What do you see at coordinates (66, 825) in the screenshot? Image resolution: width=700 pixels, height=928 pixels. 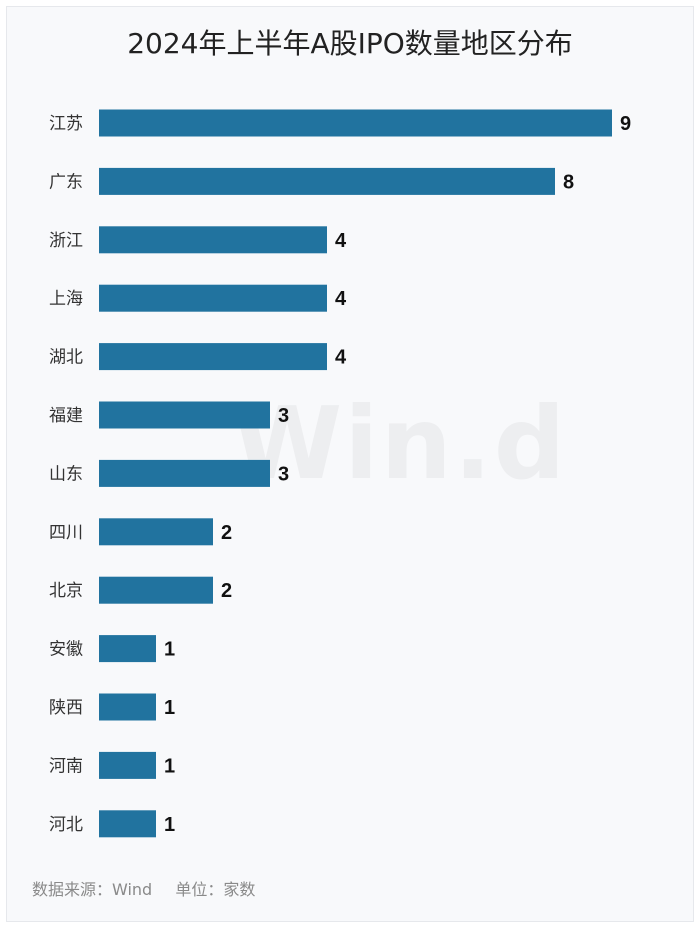 I see `category-label: 河北` at bounding box center [66, 825].